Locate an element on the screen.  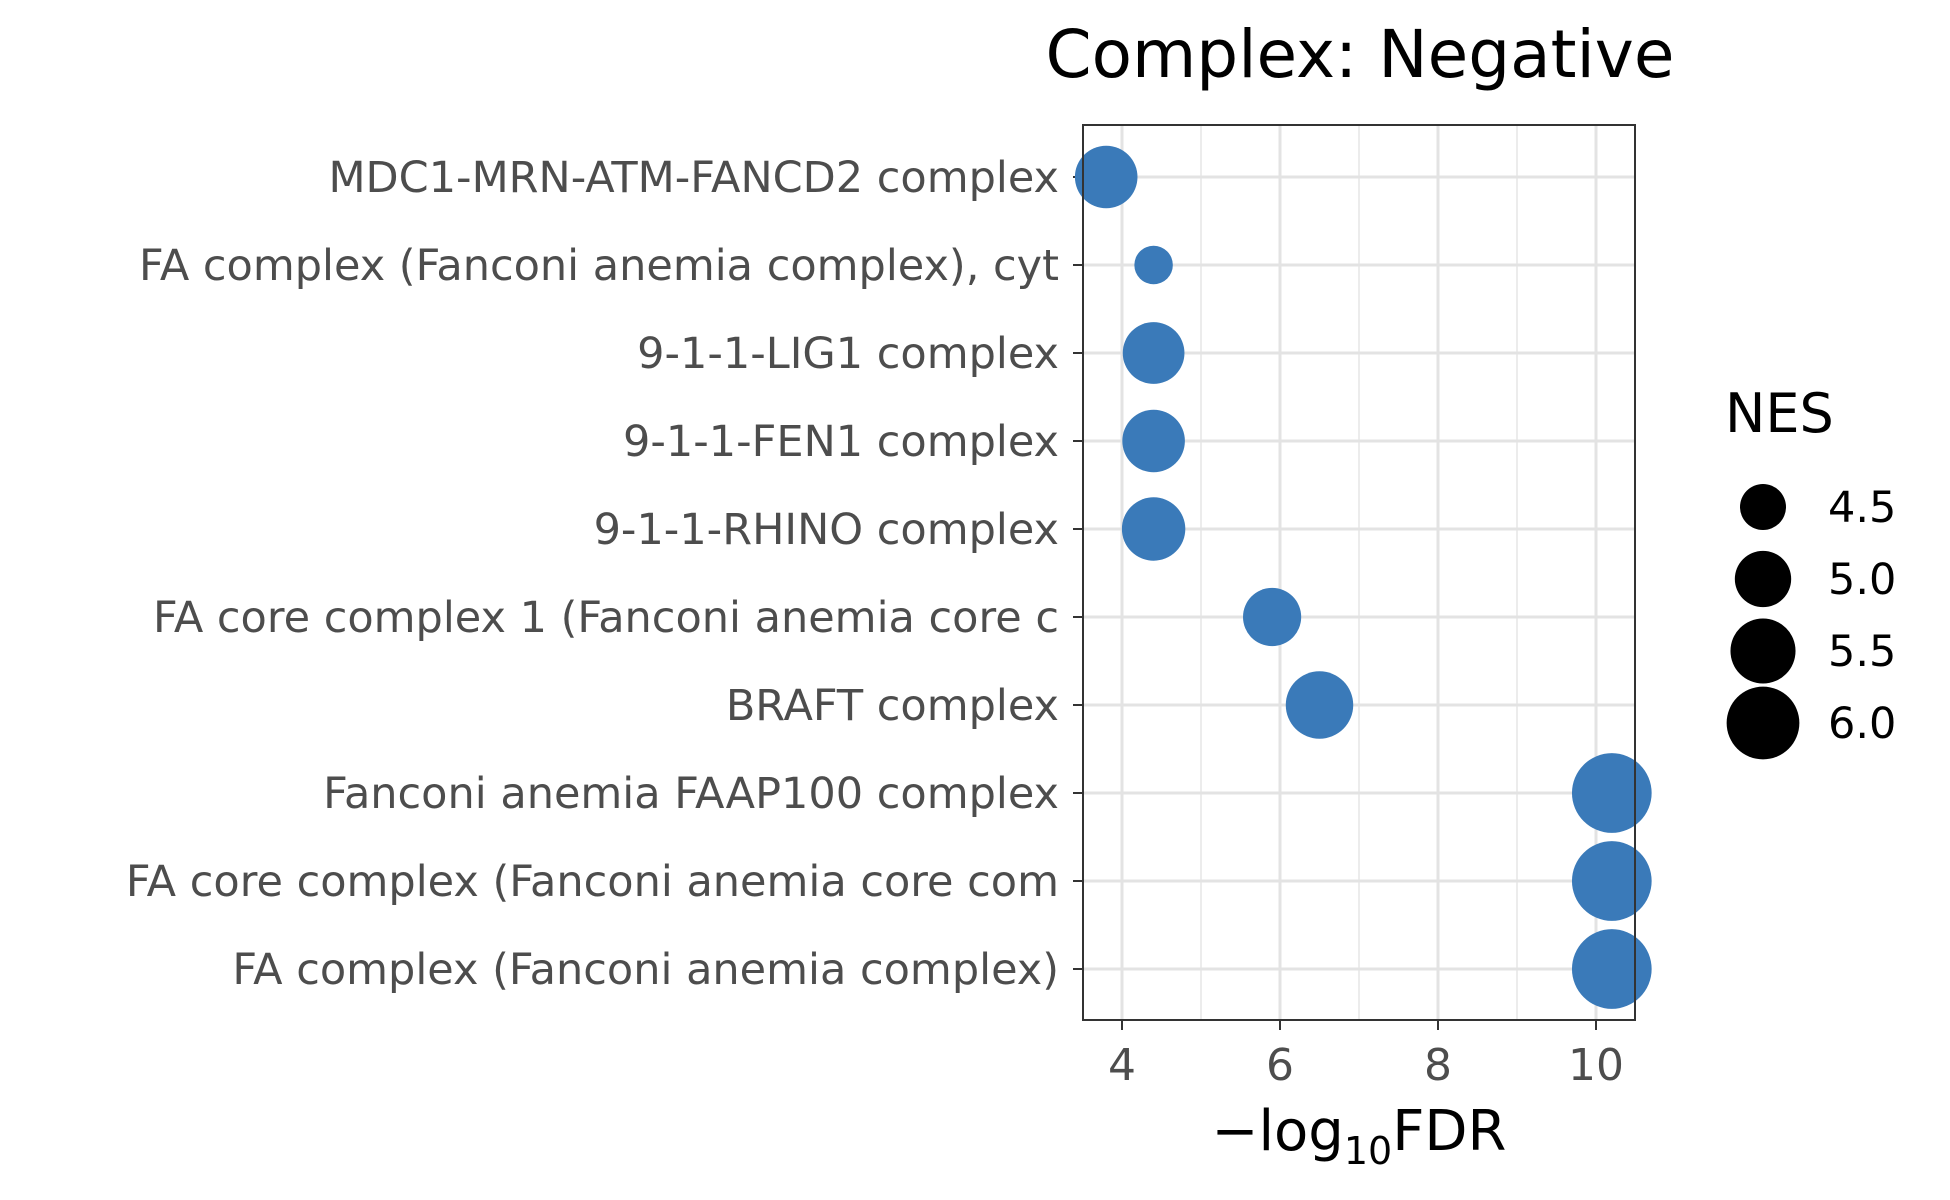
legend-label: 6.0 is located at coordinates (1862, 724).